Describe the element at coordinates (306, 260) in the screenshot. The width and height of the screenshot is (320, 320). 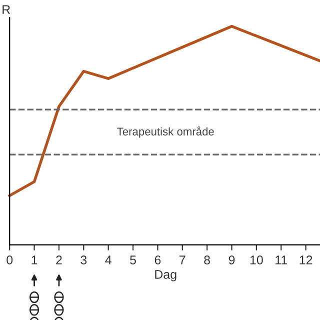
I see `x-tick-label: 12` at that location.